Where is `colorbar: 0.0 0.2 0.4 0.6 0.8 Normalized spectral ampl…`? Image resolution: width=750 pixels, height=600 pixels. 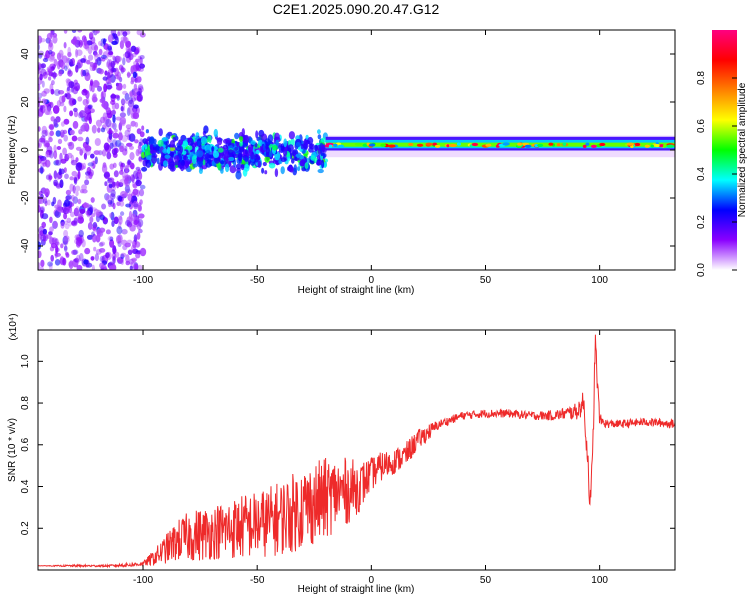 colorbar: 0.0 0.2 0.4 0.6 0.8 Normalized spectral ampl… is located at coordinates (722, 153).